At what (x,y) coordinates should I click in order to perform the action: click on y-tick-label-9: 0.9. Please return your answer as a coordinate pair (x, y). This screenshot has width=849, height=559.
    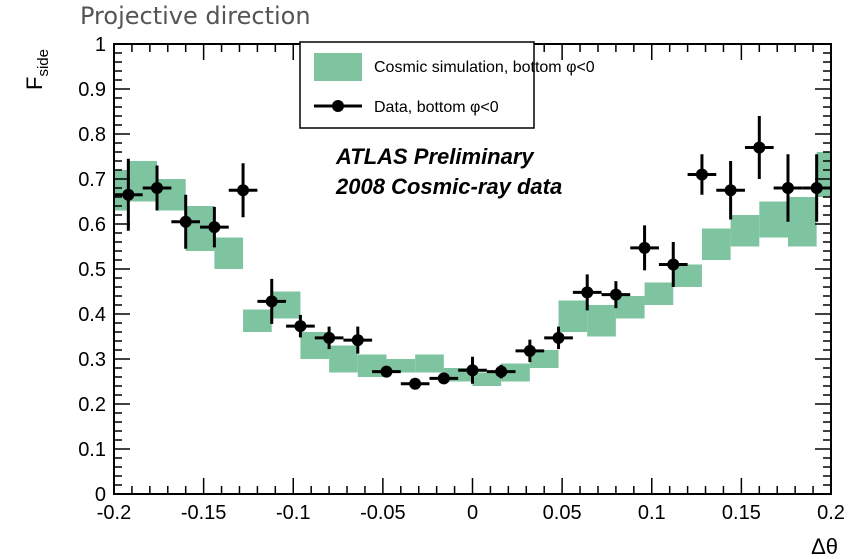
    Looking at the image, I should click on (92, 90).